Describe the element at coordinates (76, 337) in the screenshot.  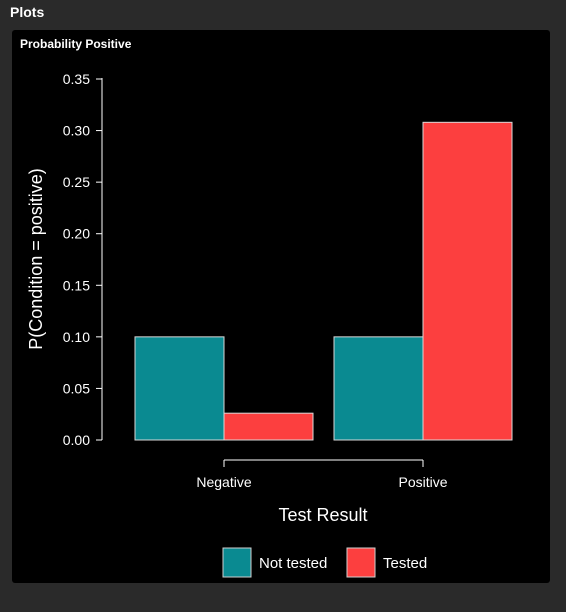
I see `y-tick-label: 0.10` at that location.